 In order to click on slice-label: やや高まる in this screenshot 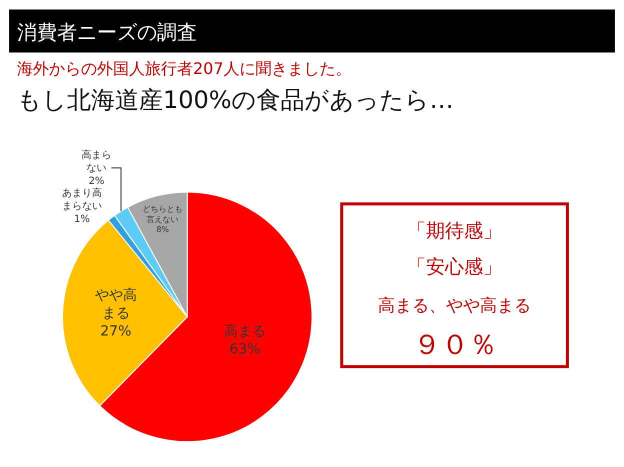, I will do `click(115, 304)`.